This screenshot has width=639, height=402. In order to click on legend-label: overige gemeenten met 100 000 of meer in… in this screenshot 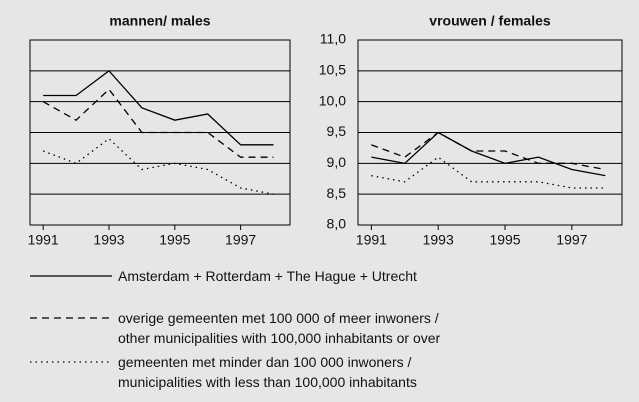, I will do `click(279, 328)`.